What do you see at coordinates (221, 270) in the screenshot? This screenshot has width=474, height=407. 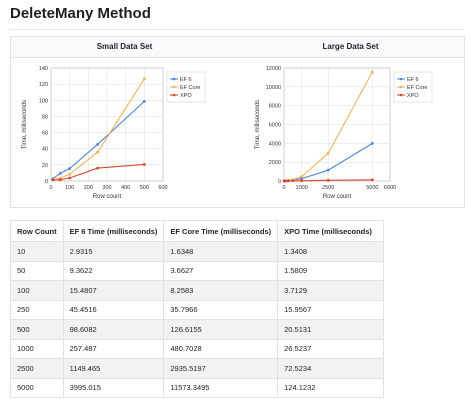 I see `table-cell: 3.6627` at bounding box center [221, 270].